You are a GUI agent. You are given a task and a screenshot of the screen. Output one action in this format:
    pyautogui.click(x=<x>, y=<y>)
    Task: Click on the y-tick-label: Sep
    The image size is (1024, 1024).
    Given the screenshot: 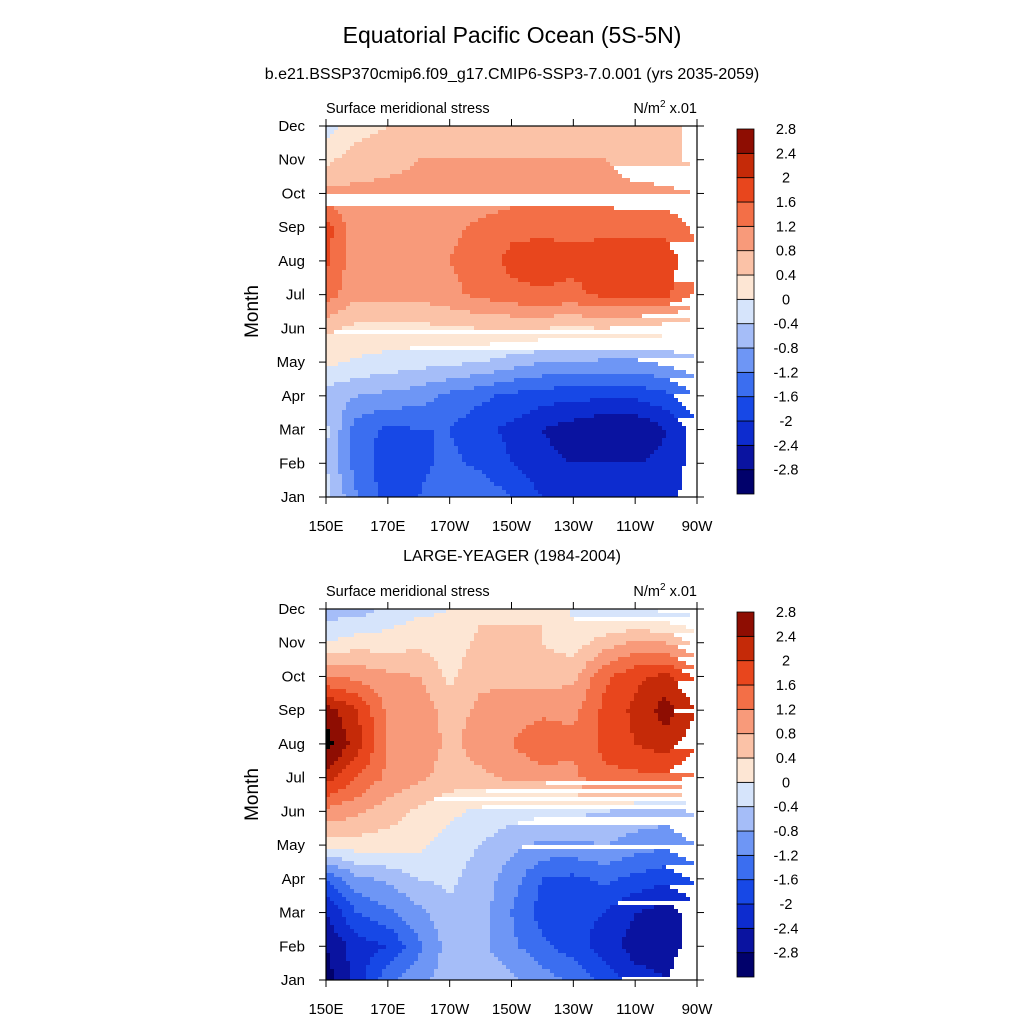 What is the action you would take?
    pyautogui.click(x=291, y=710)
    